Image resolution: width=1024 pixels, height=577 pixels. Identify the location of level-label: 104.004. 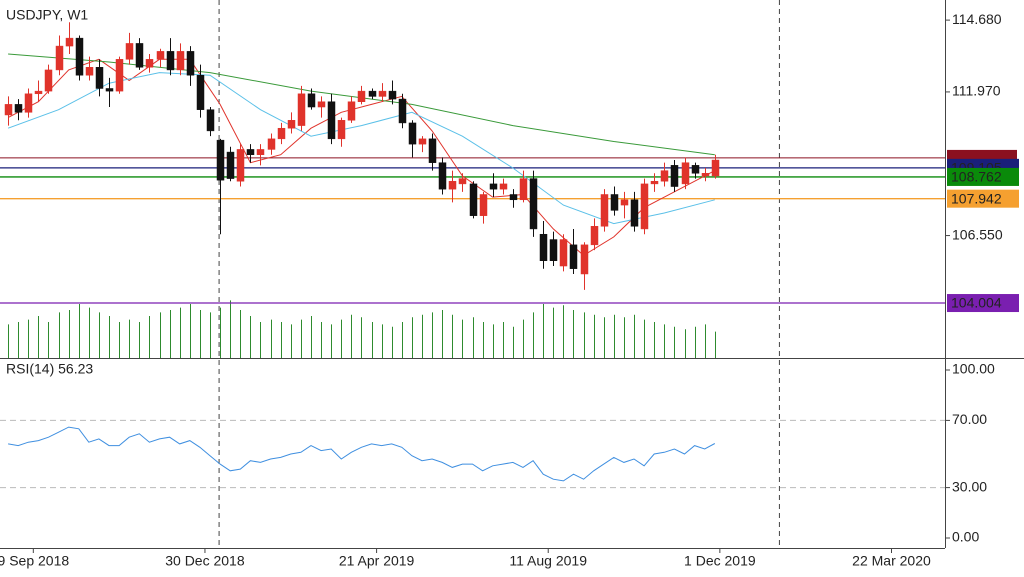
(976, 303).